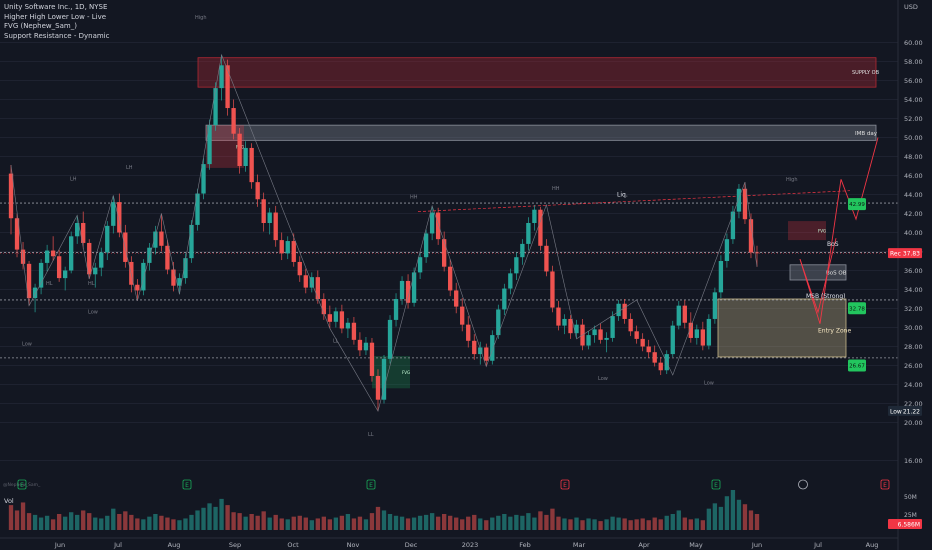 Image resolution: width=932 pixels, height=550 pixels. I want to click on level-badge-text: 26.67, so click(857, 367).